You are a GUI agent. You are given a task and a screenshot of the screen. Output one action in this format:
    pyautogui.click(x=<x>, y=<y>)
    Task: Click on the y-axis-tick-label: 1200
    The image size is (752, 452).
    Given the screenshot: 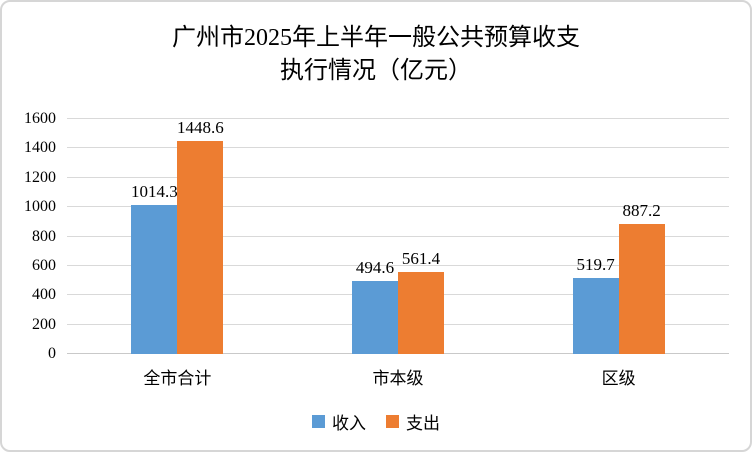 What is the action you would take?
    pyautogui.click(x=40, y=177)
    